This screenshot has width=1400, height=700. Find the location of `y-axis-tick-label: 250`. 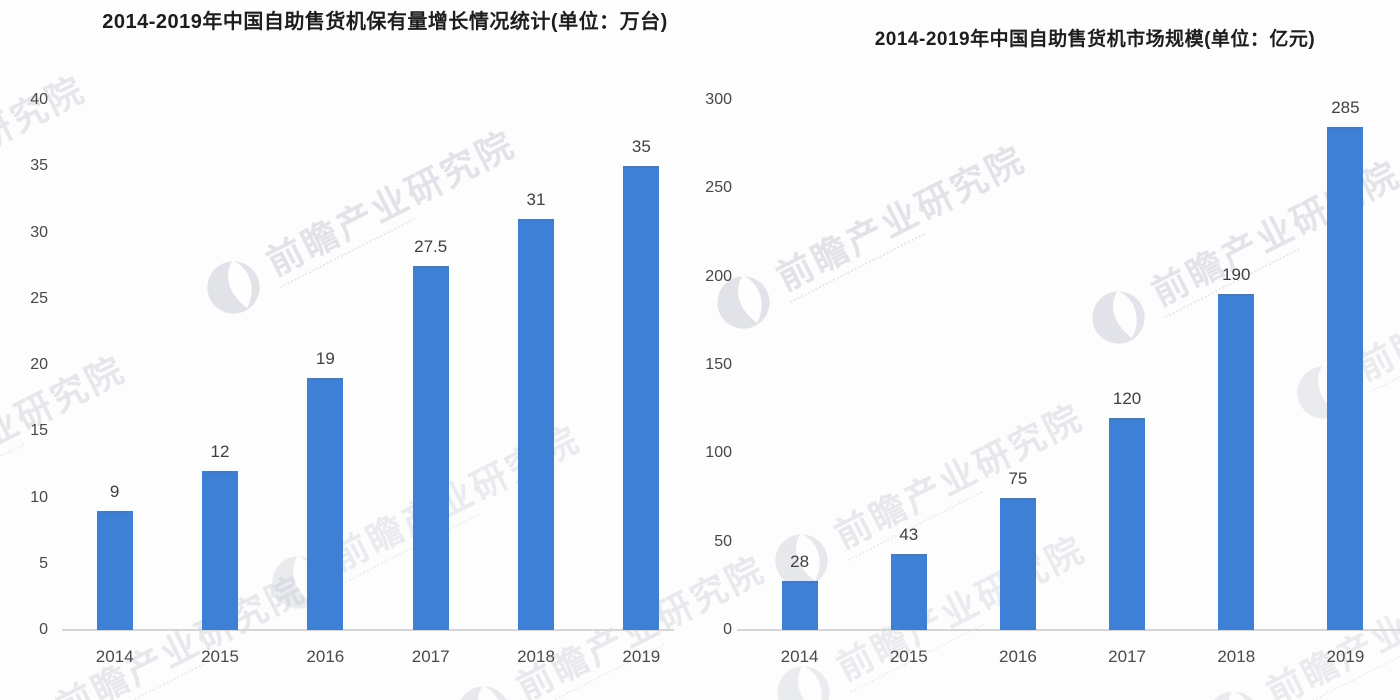

y-axis-tick-label: 250 is located at coordinates (718, 188).